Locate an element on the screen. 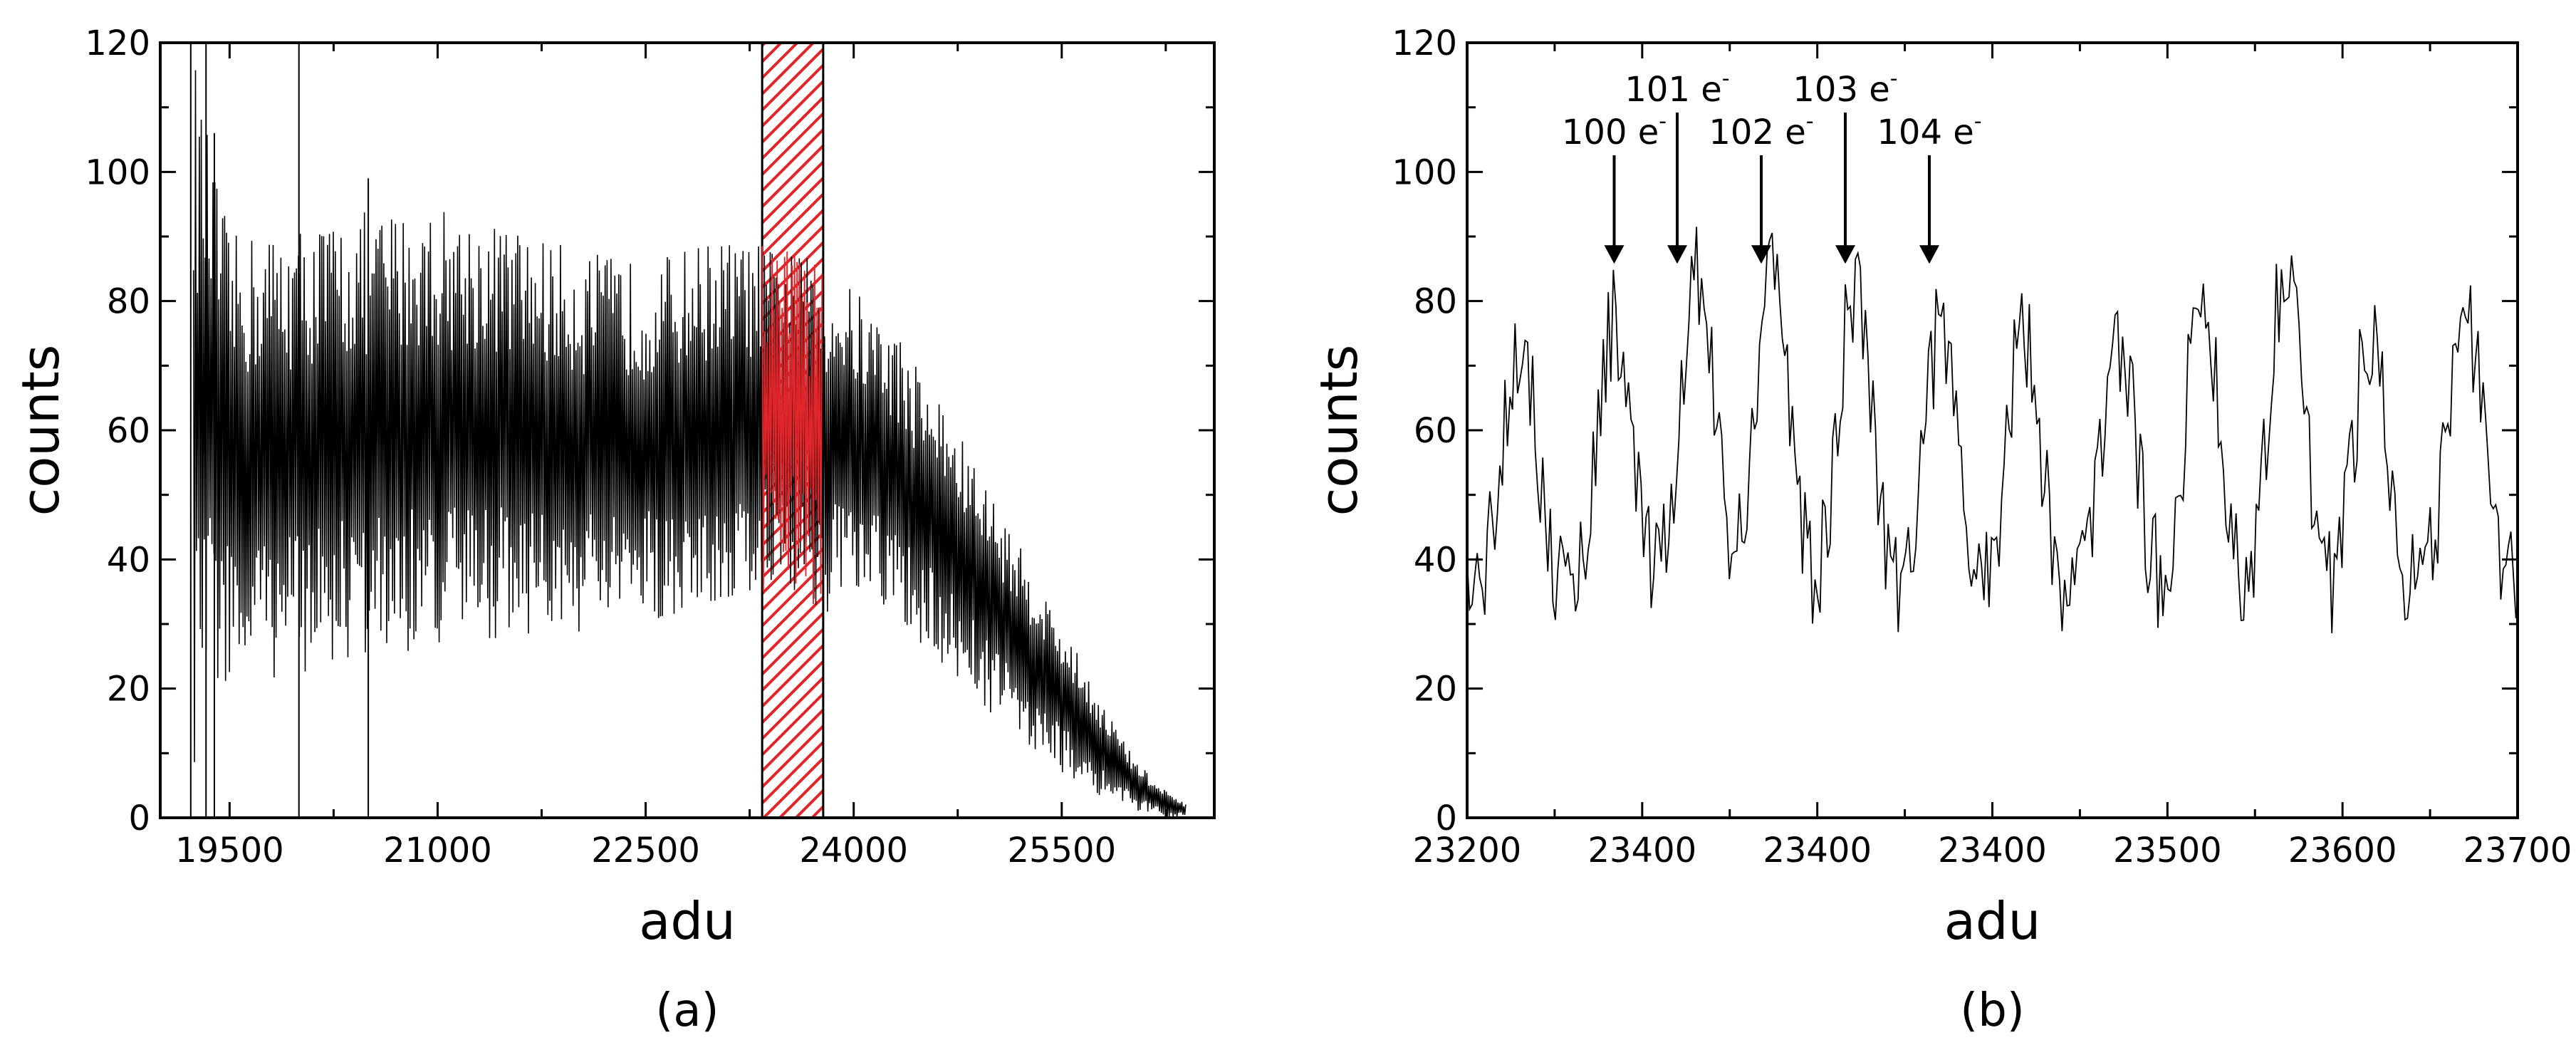 The height and width of the screenshot is (1050, 2576). x-tick-label: 23700 is located at coordinates (2517, 850).